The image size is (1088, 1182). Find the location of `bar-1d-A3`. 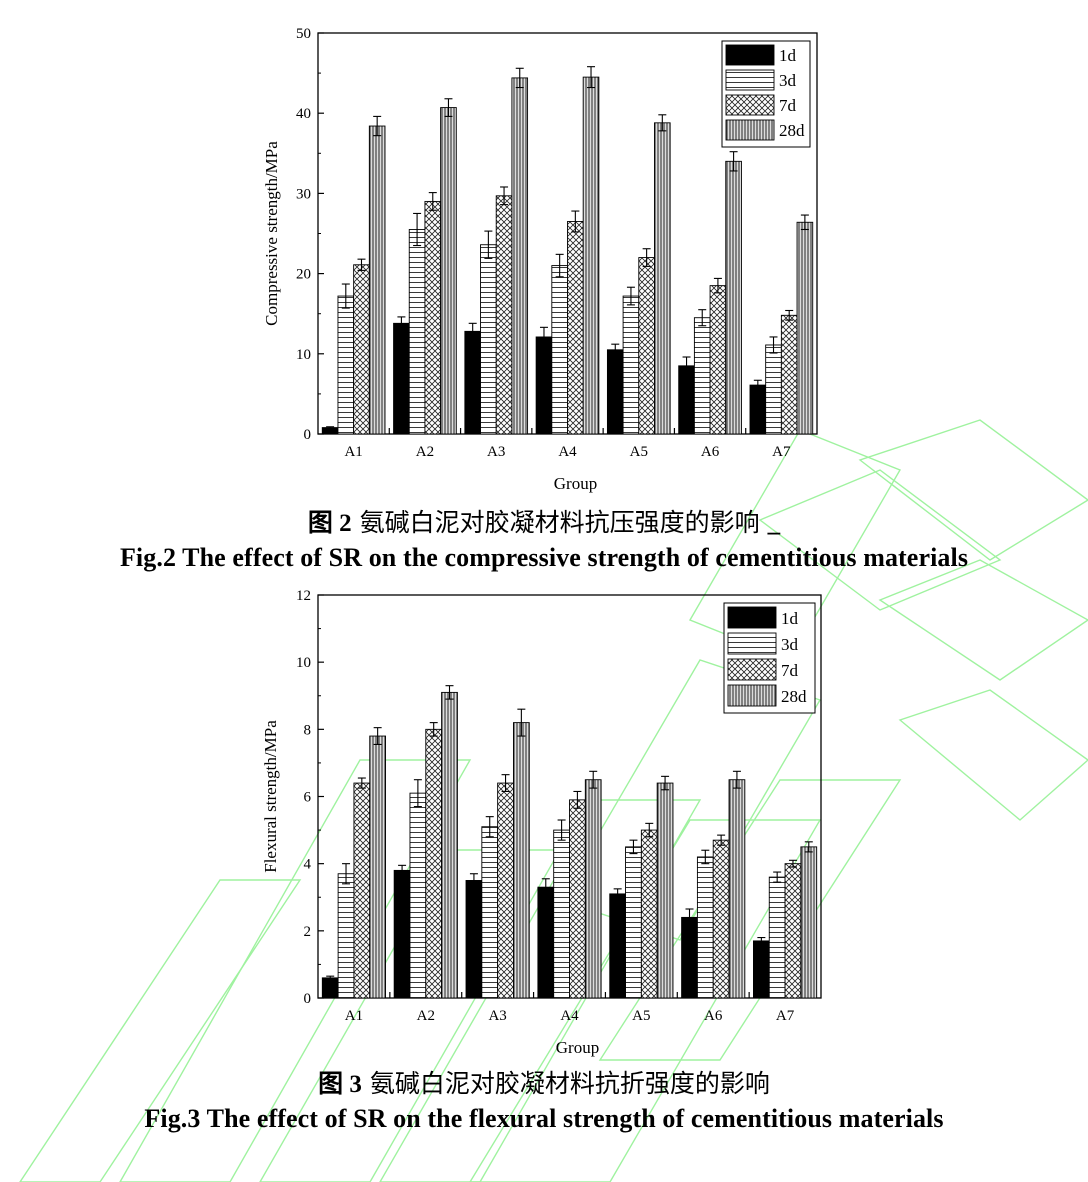

bar-1d-A3 is located at coordinates (474, 939).